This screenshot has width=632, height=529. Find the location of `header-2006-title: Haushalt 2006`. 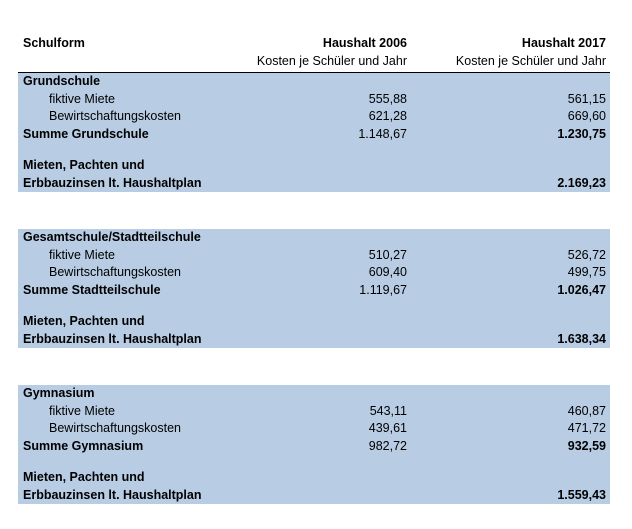

header-2006-title: Haushalt 2006 is located at coordinates (364, 43).